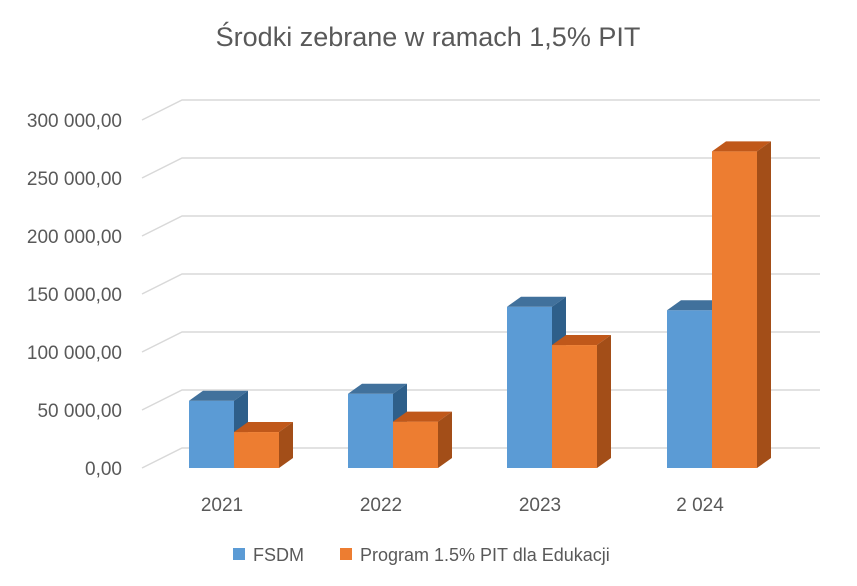 Image resolution: width=857 pixels, height=586 pixels. I want to click on x-axis-categories: 2021 2022 2023 2 024, so click(462, 505).